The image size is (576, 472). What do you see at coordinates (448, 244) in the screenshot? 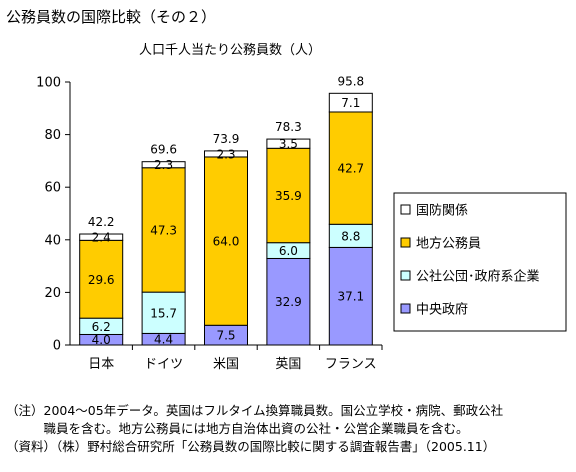
I see `legend-label: 地方公務員` at bounding box center [448, 244].